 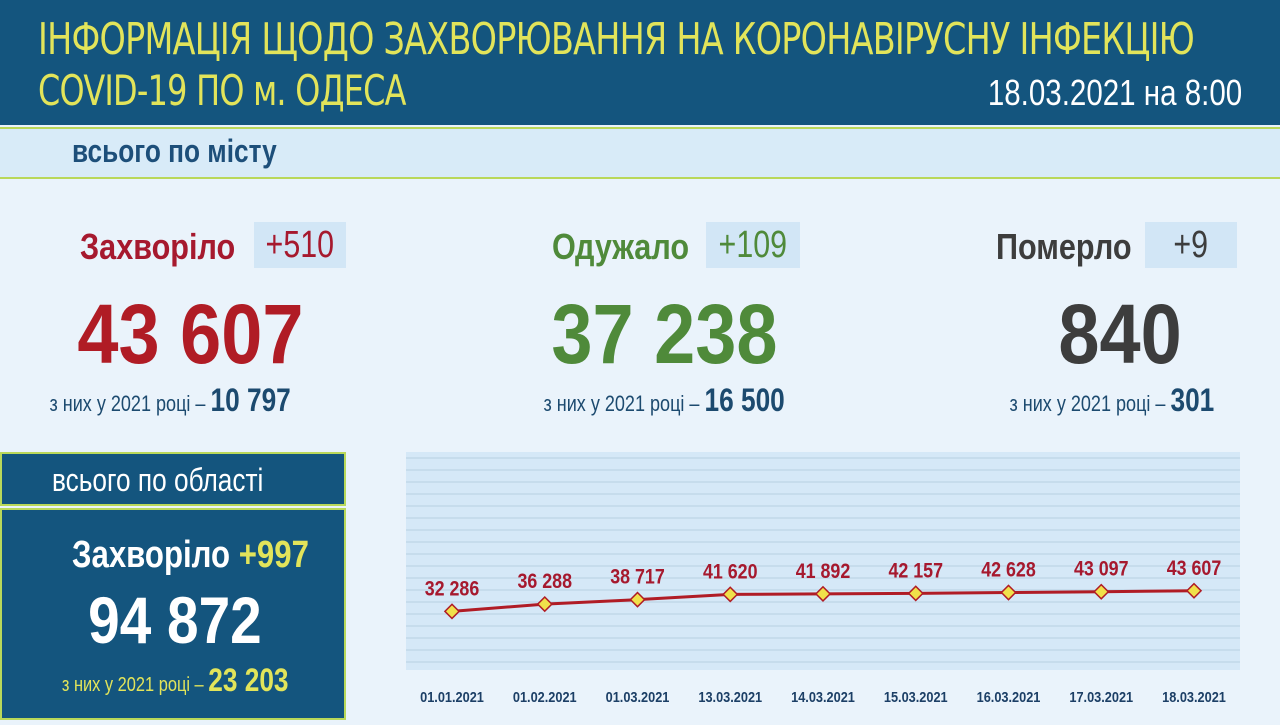 I want to click on region-sick-heading: Захворіло +997, so click(x=190, y=555).